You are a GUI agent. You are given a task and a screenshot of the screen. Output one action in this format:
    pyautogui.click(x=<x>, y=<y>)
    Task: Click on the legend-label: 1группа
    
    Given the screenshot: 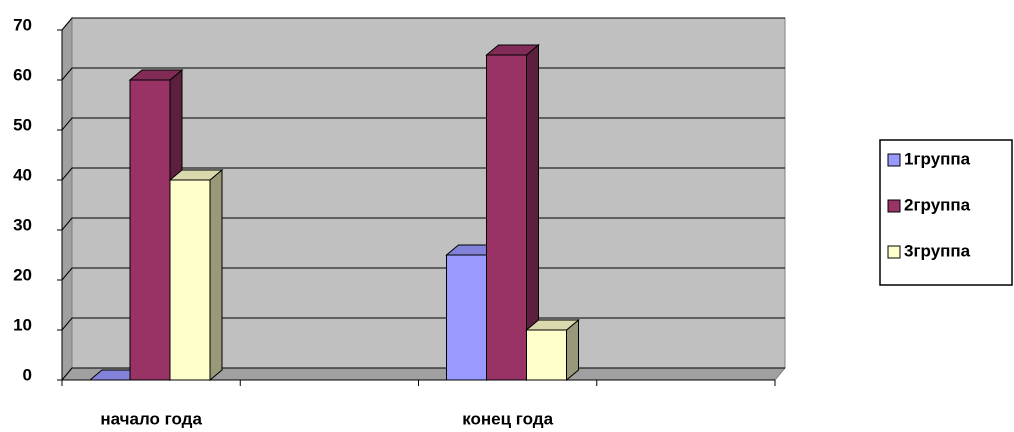 What is the action you would take?
    pyautogui.click(x=937, y=158)
    